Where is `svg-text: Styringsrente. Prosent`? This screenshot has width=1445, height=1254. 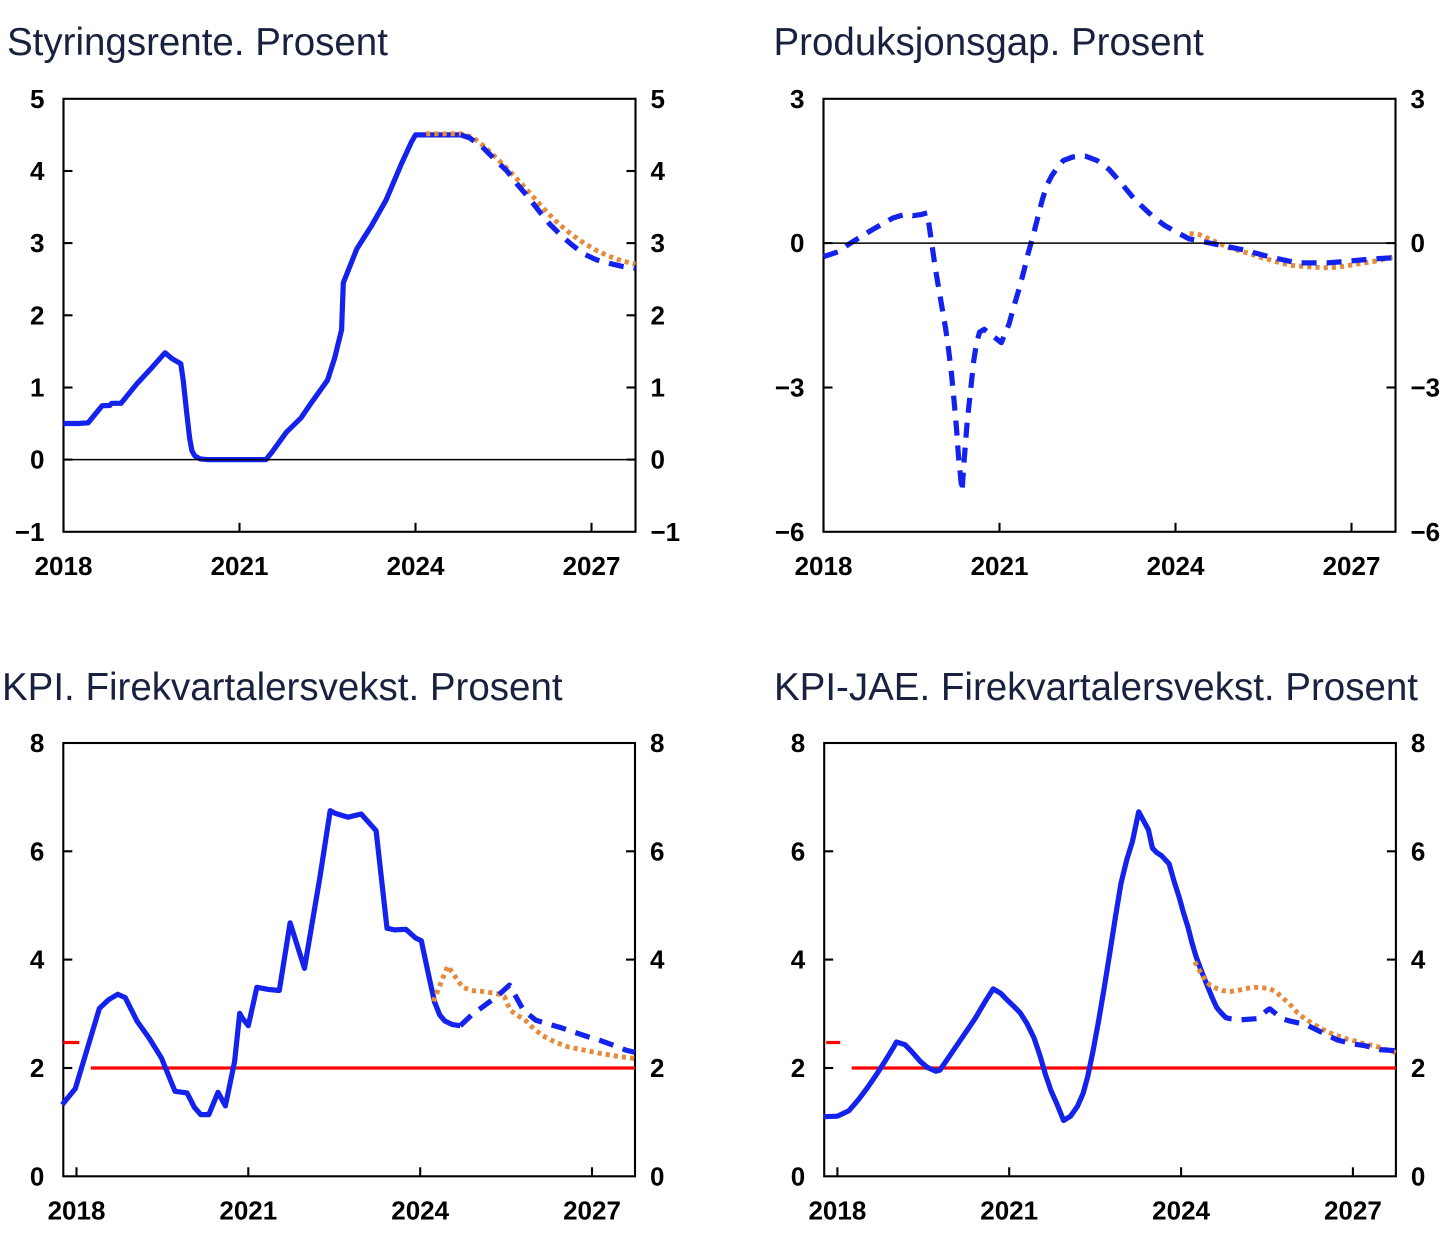 svg-text: Styringsrente. Prosent is located at coordinates (197, 42).